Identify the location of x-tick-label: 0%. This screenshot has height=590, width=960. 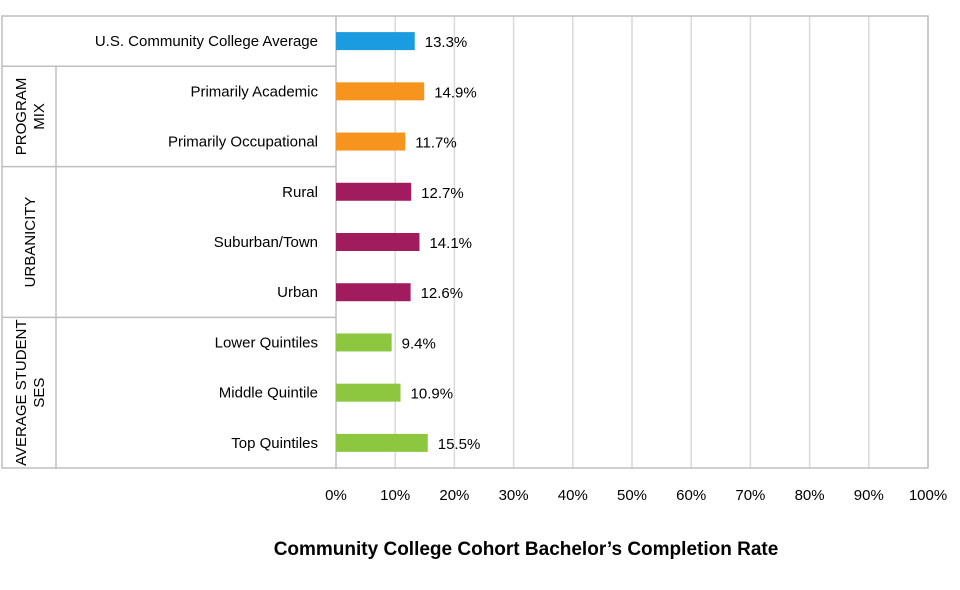
(336, 495).